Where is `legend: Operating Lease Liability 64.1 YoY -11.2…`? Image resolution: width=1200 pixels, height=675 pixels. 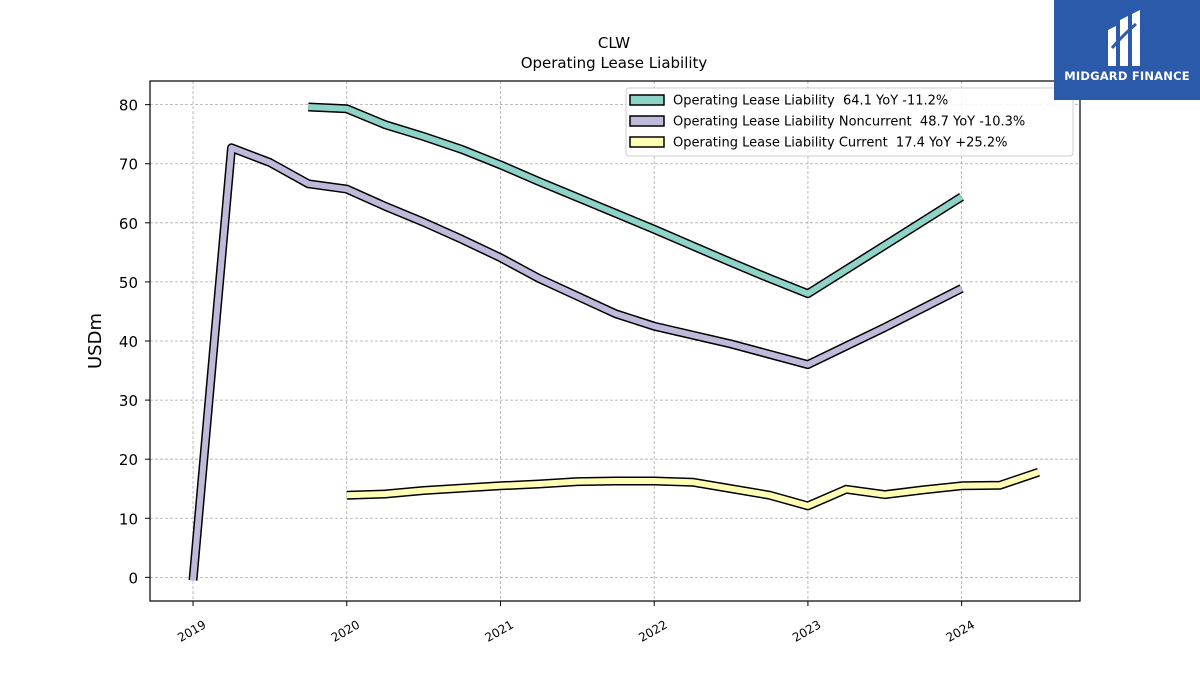 legend: Operating Lease Liability 64.1 YoY -11.2… is located at coordinates (849, 122).